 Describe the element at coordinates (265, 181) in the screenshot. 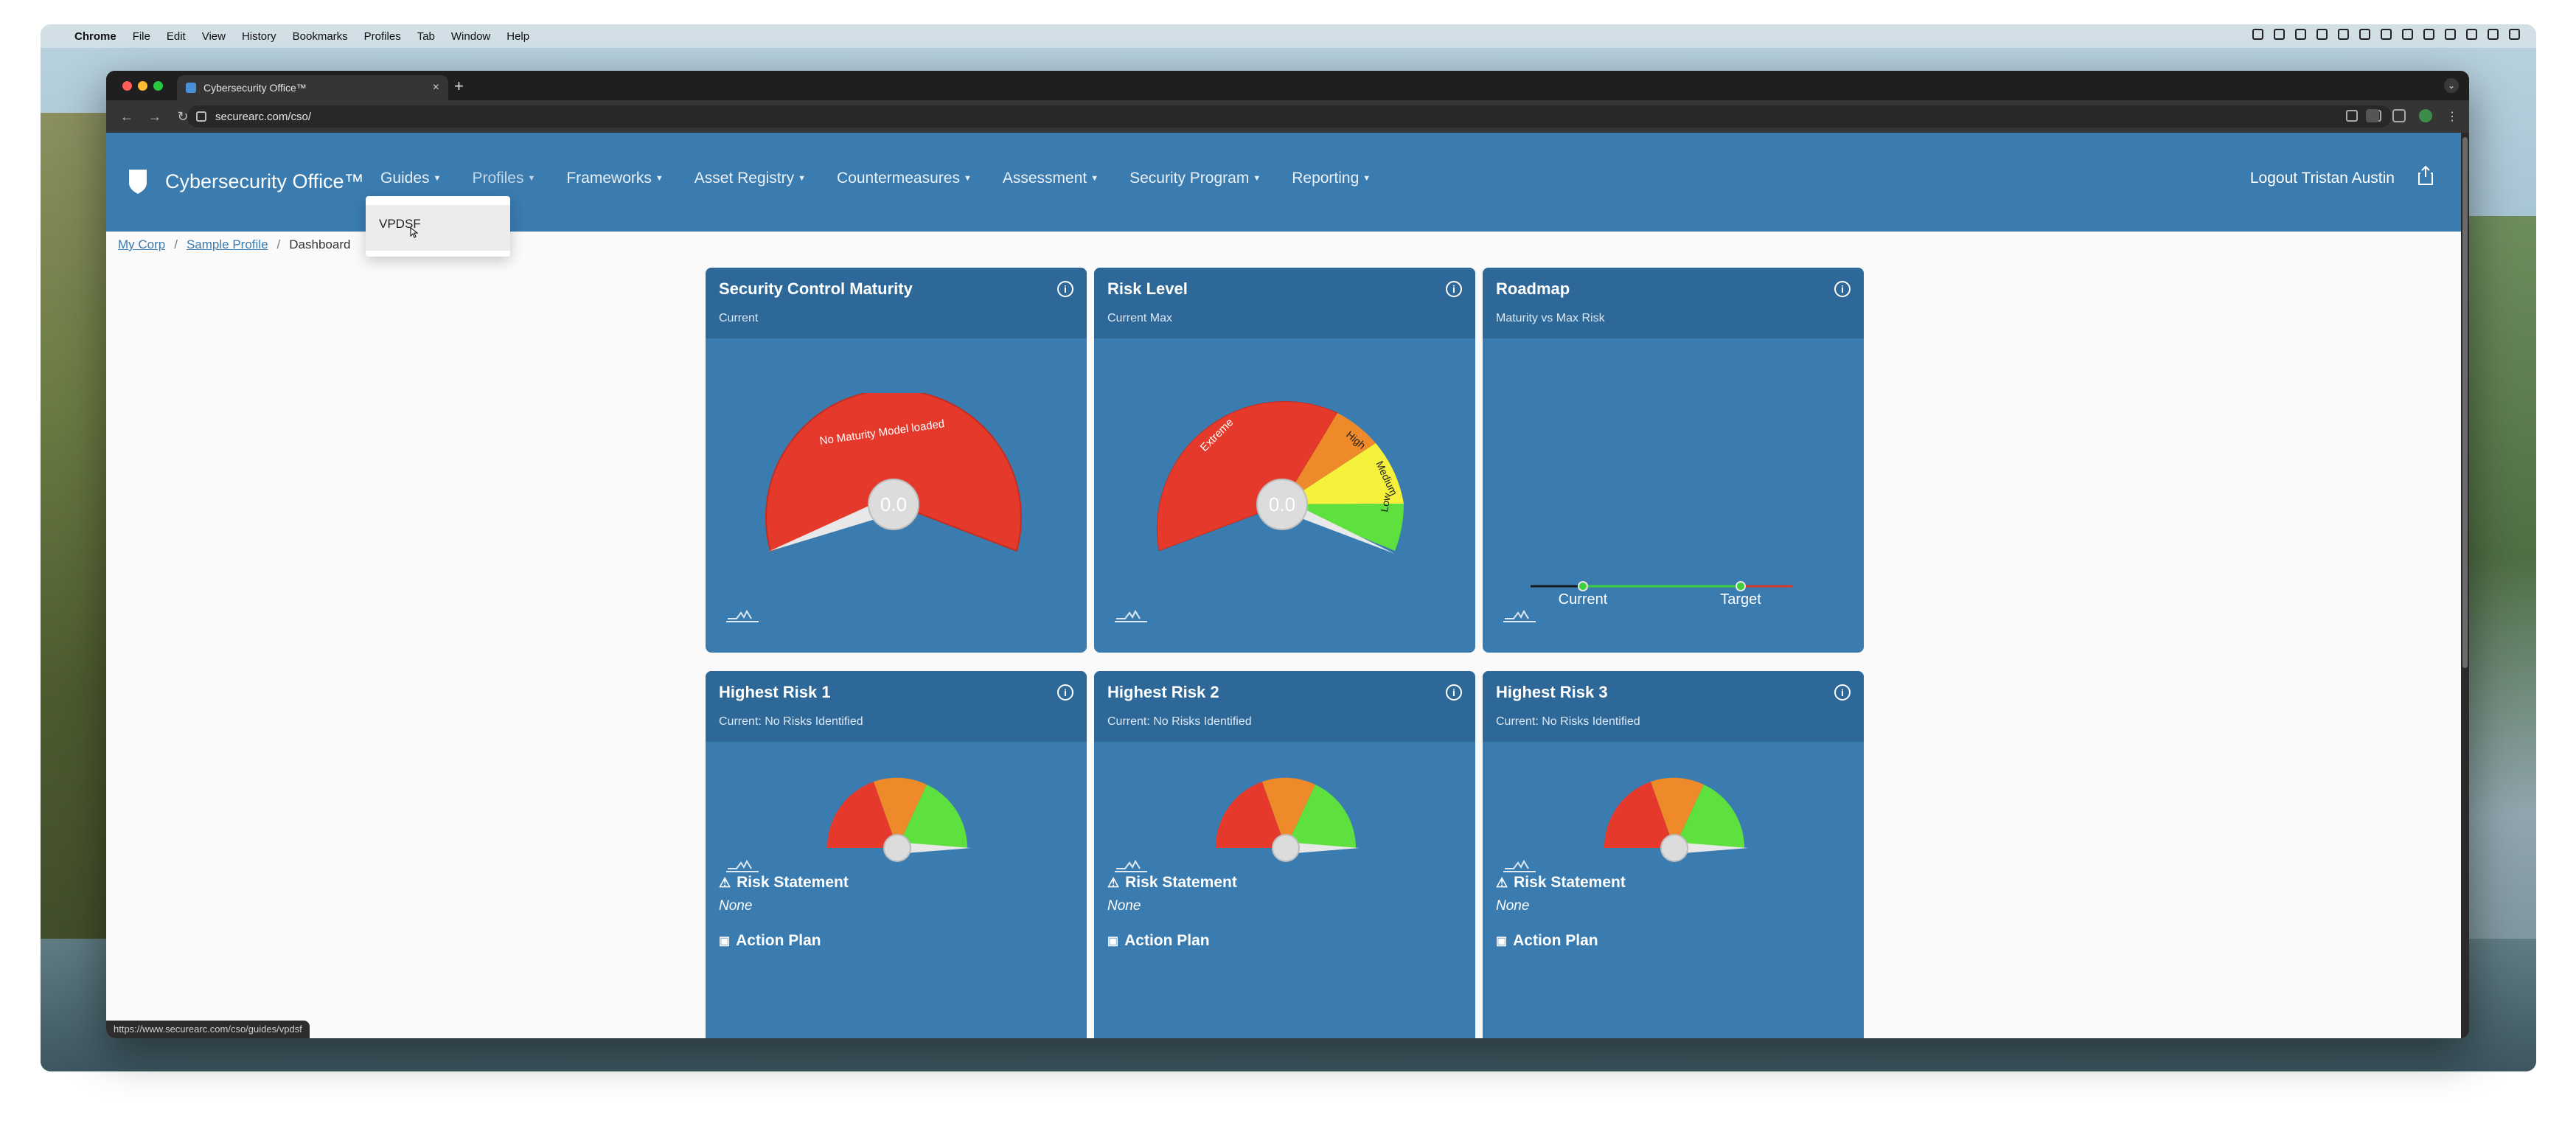

I see `brand-name: Cybersecurity Office™` at that location.